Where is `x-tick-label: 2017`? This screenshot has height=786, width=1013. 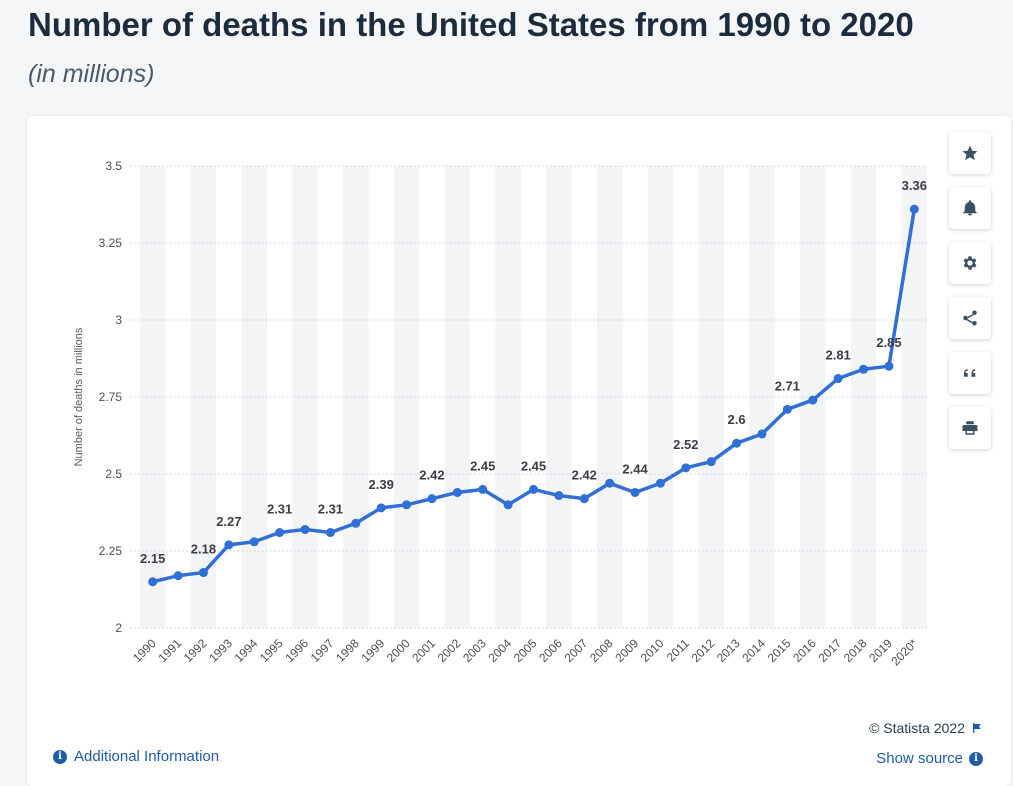 x-tick-label: 2017 is located at coordinates (829, 650).